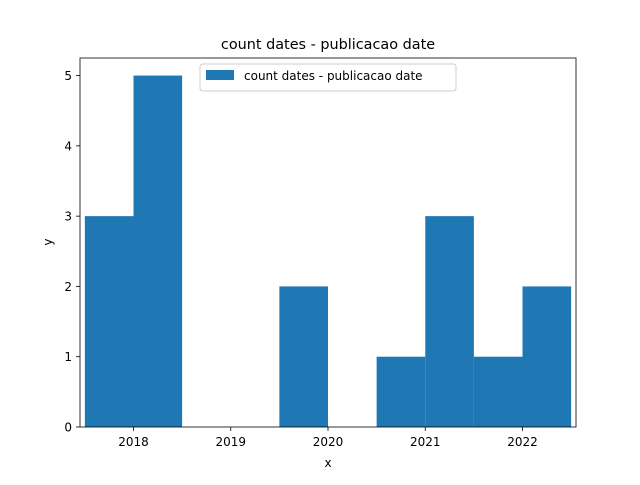  What do you see at coordinates (220, 75) in the screenshot?
I see `legend-swatch` at bounding box center [220, 75].